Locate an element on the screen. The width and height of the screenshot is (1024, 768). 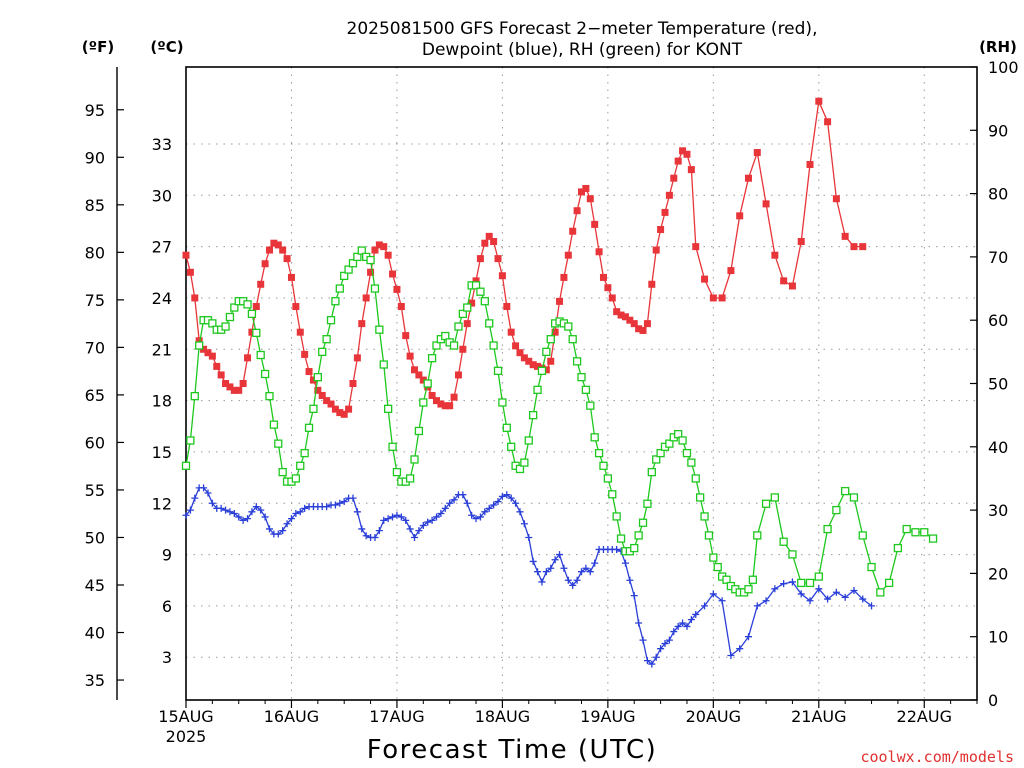
tick-label-rh: 90 is located at coordinates (998, 130).